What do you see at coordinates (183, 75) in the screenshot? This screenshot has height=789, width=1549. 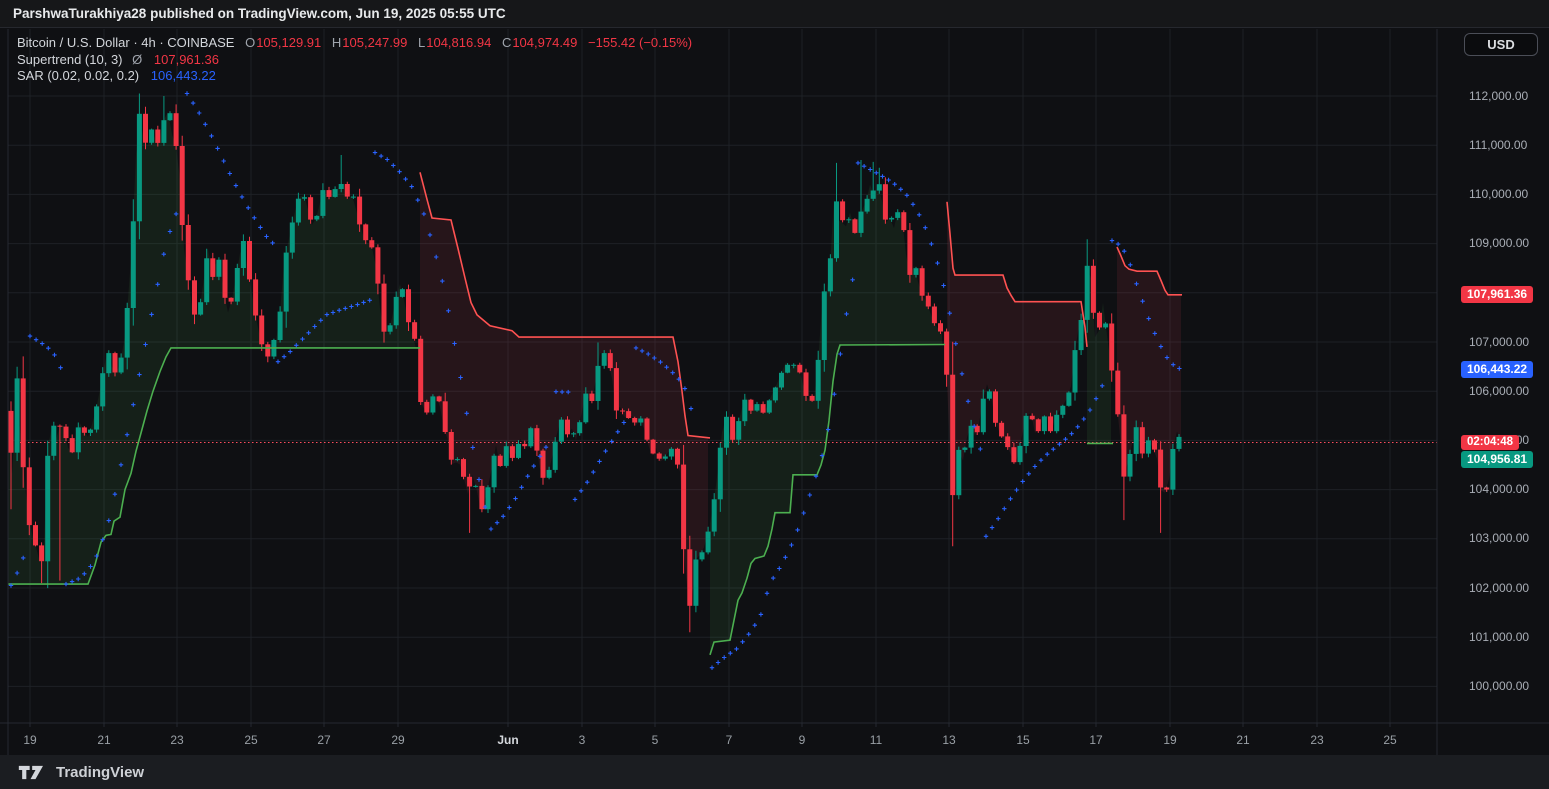 I see `sar-value: 106,443.22` at bounding box center [183, 75].